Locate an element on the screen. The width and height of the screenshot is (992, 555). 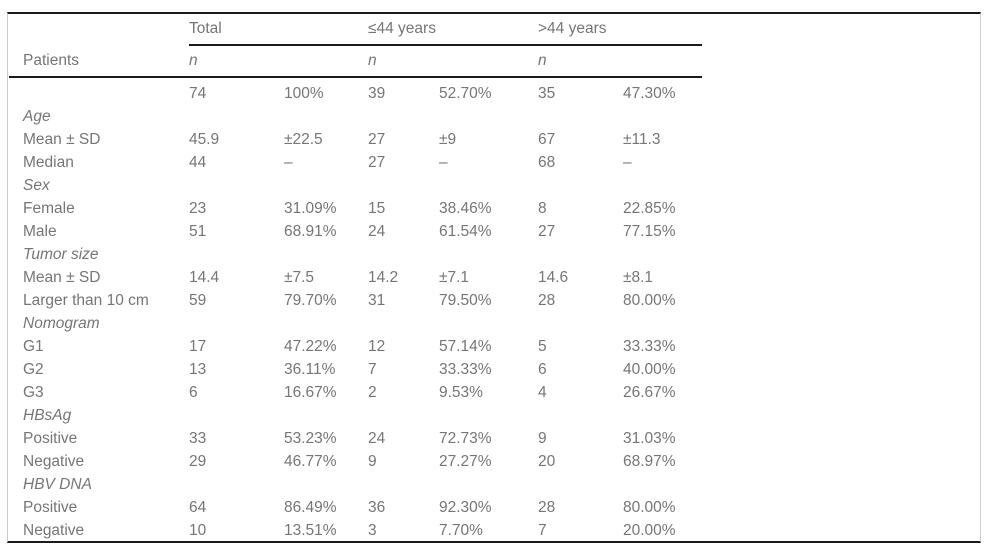
table-cell: 15 is located at coordinates (377, 208).